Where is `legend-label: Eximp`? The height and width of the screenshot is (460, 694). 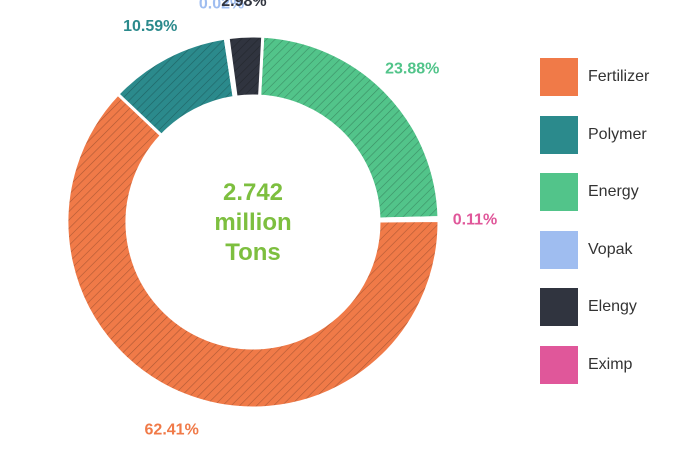
legend-label: Eximp is located at coordinates (610, 364).